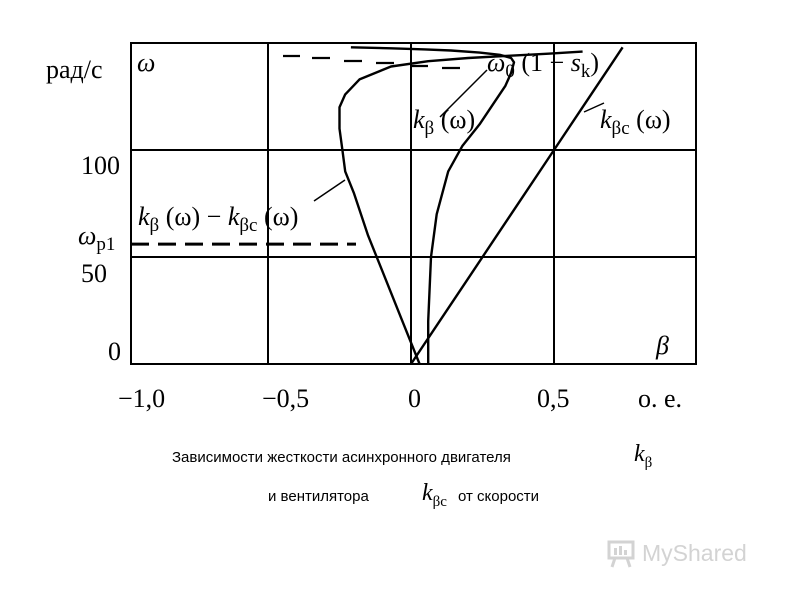 This screenshot has width=800, height=600. I want to click on x-tick-label-0: −1,0, so click(141, 398).